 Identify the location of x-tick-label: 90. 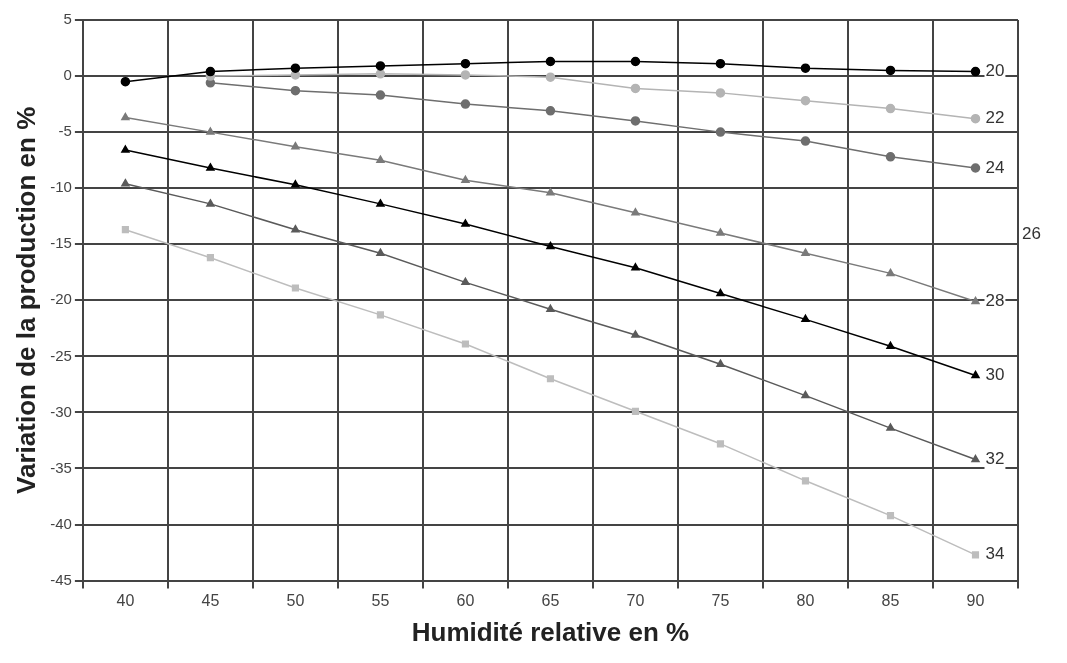
(975, 600).